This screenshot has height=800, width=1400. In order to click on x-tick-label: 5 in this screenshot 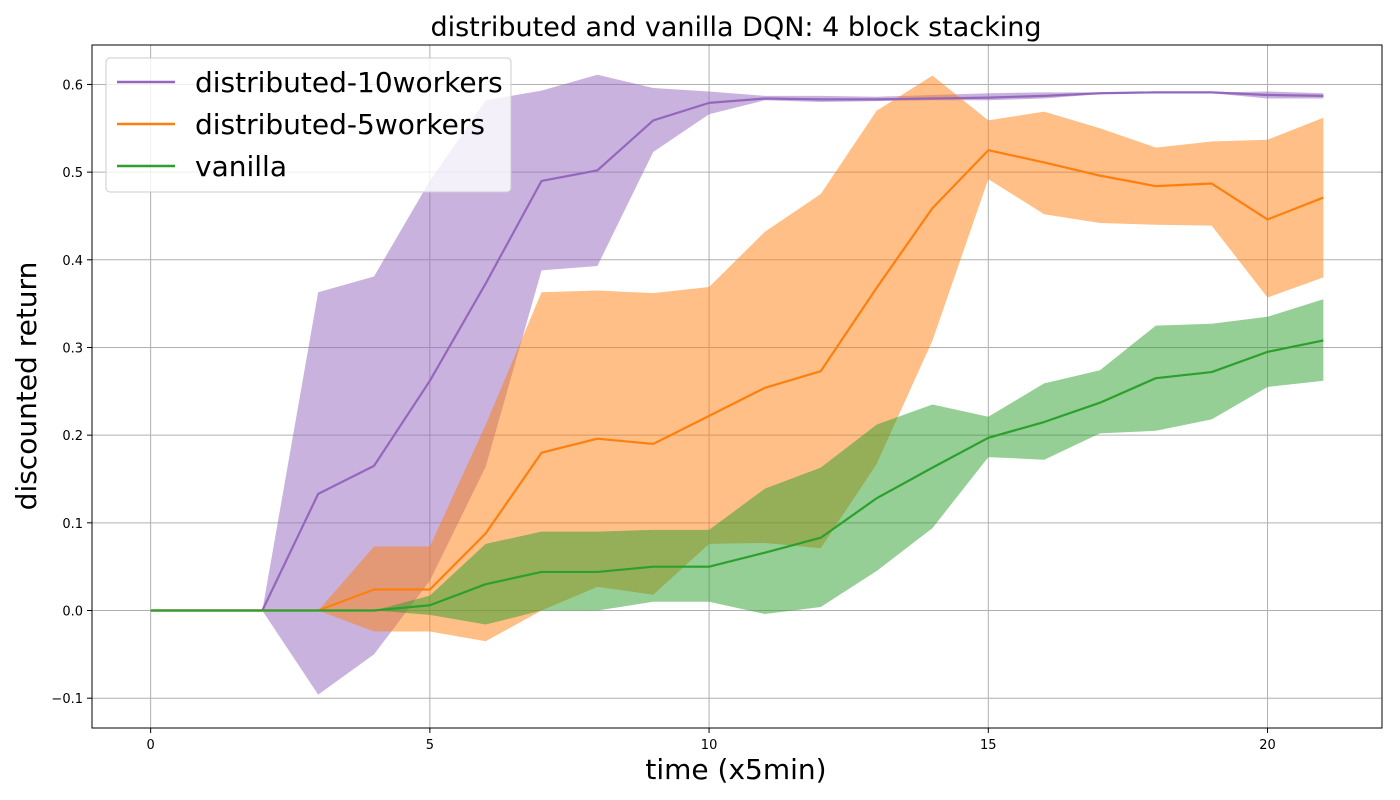, I will do `click(430, 745)`.